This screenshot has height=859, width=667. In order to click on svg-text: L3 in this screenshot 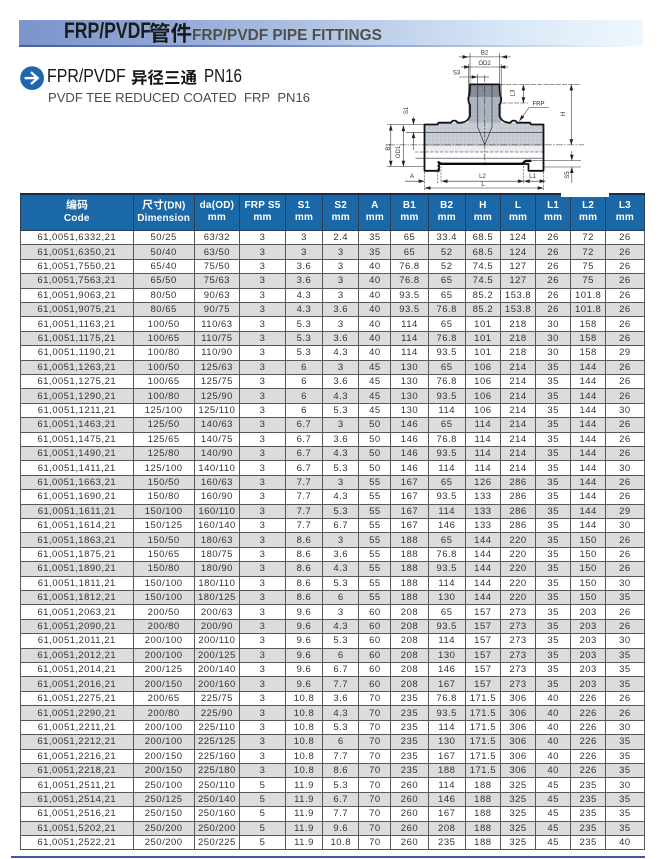, I will do `click(514, 92)`.